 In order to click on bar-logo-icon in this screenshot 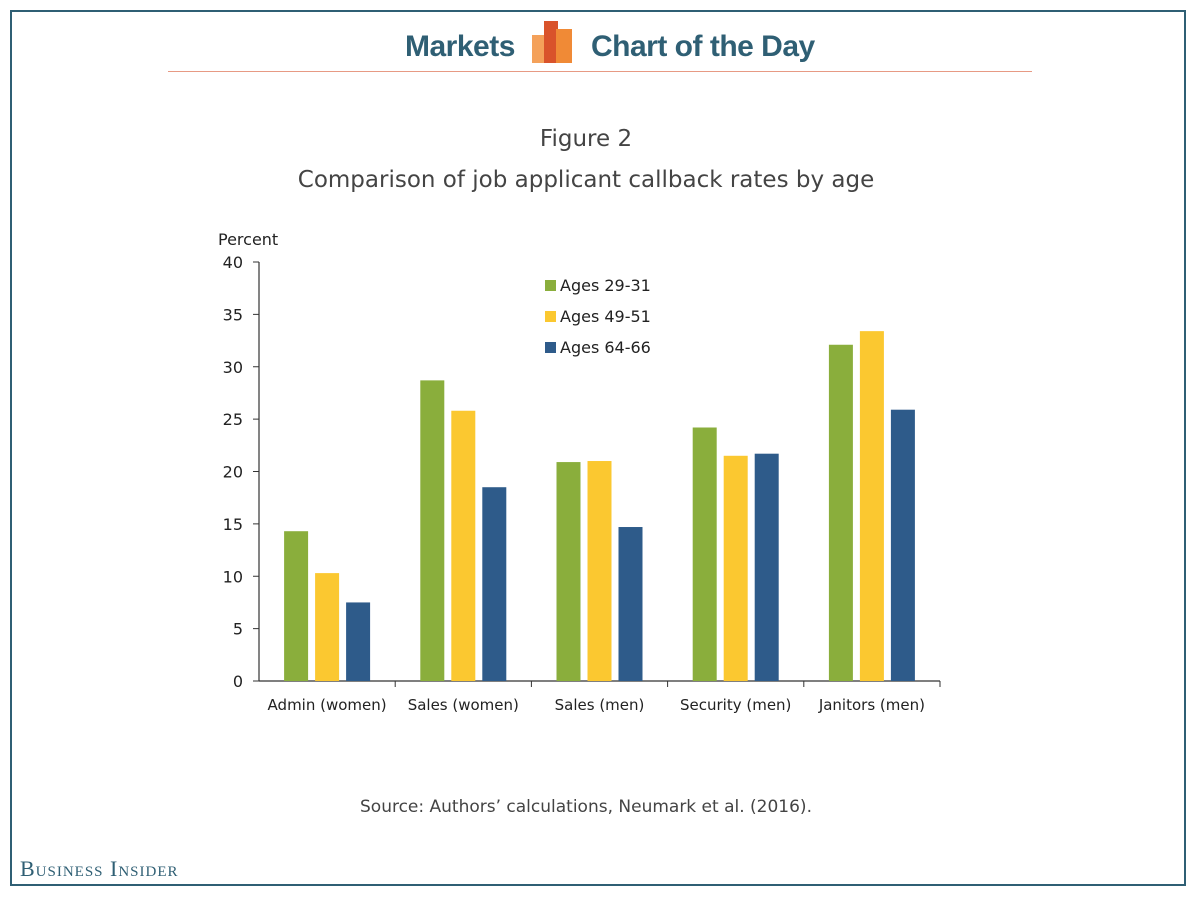, I will do `click(552, 42)`.